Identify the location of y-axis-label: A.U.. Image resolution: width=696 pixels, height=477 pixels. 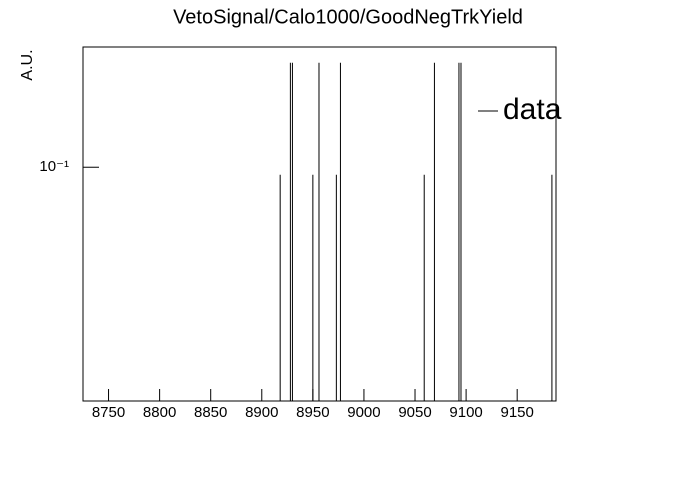
(27, 64).